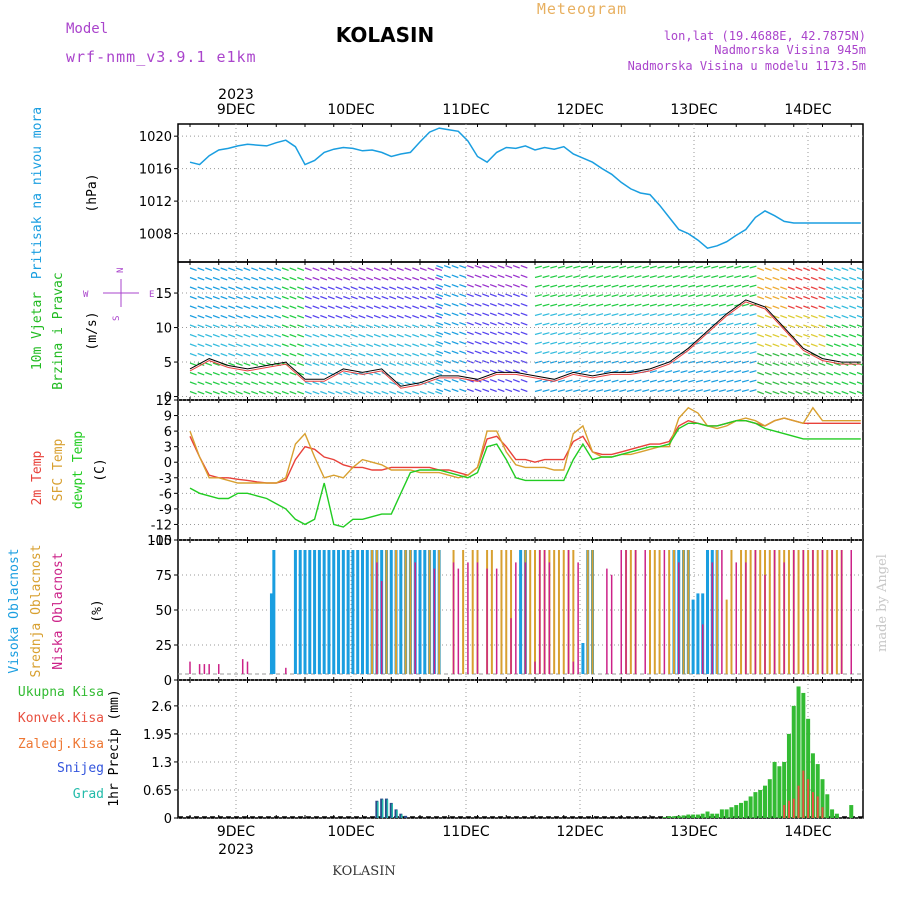 Image resolution: width=900 pixels, height=900 pixels. I want to click on conv-precip-bar, so click(812, 805).